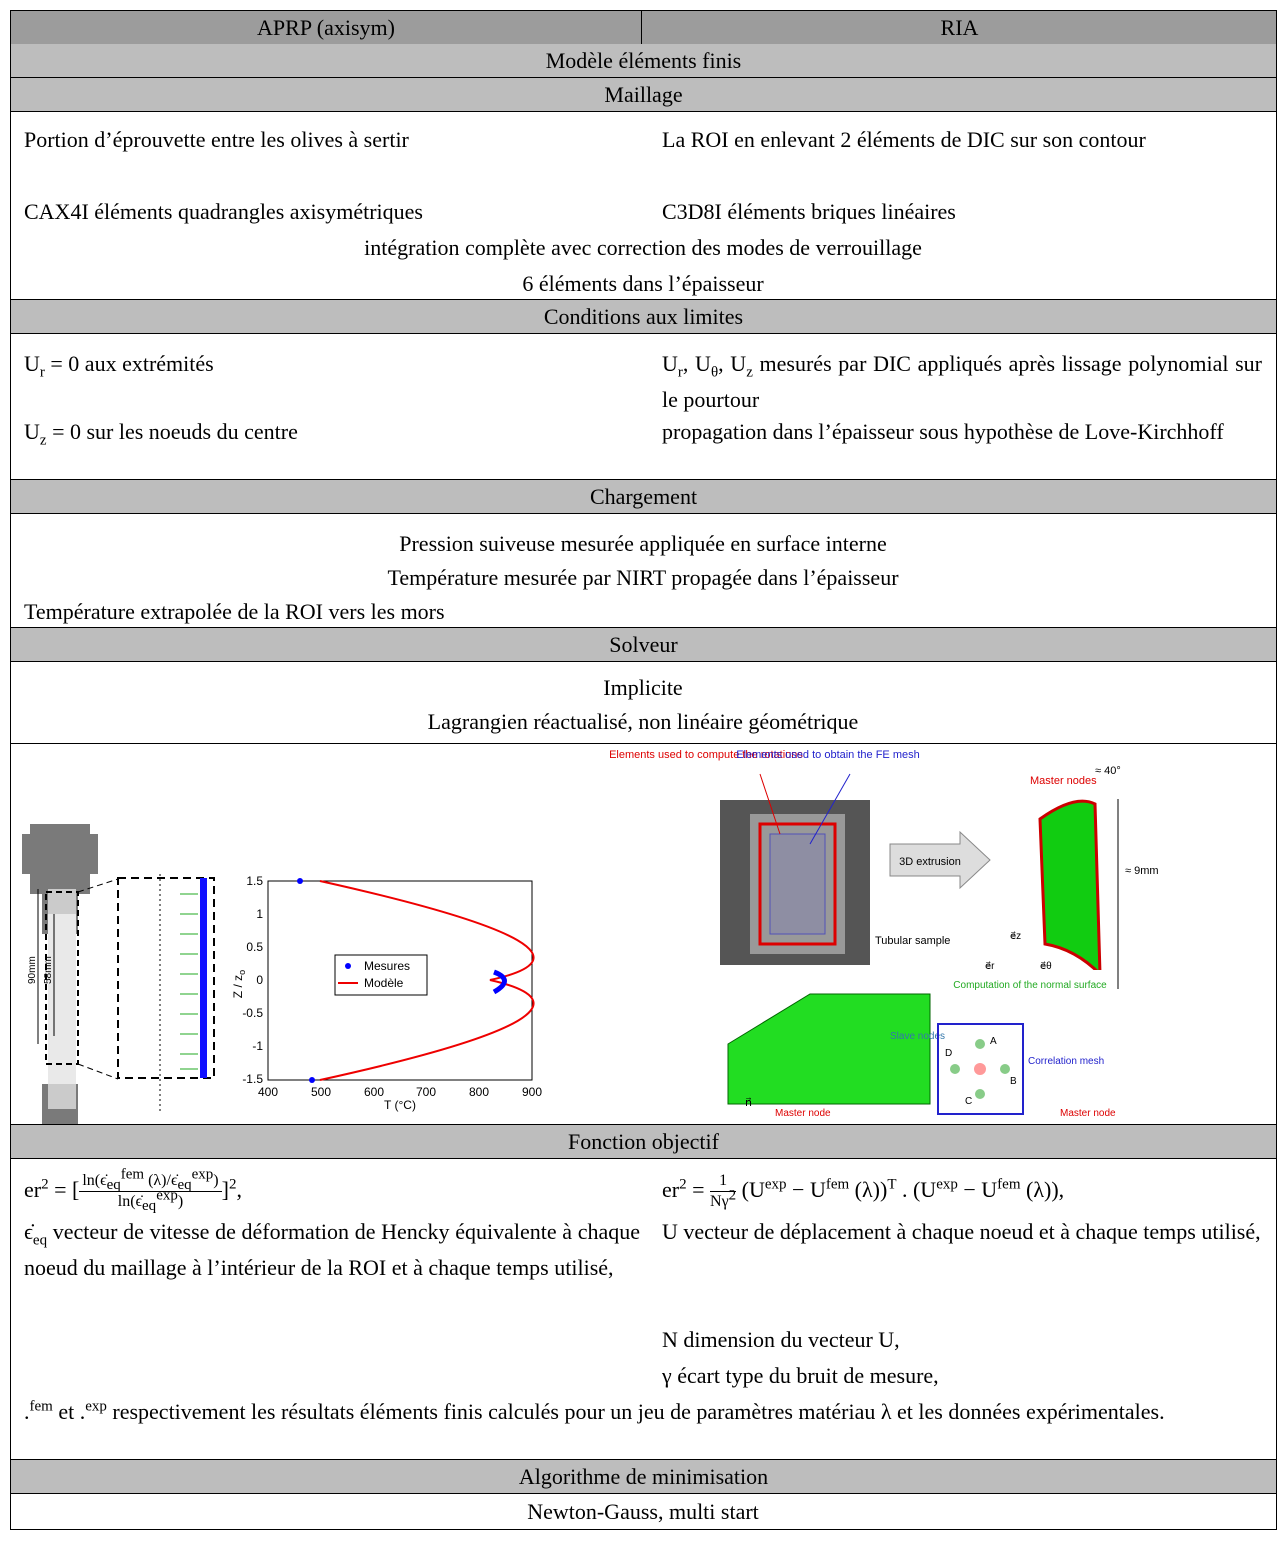  I want to click on cell-text: Implicite, so click(643, 687).